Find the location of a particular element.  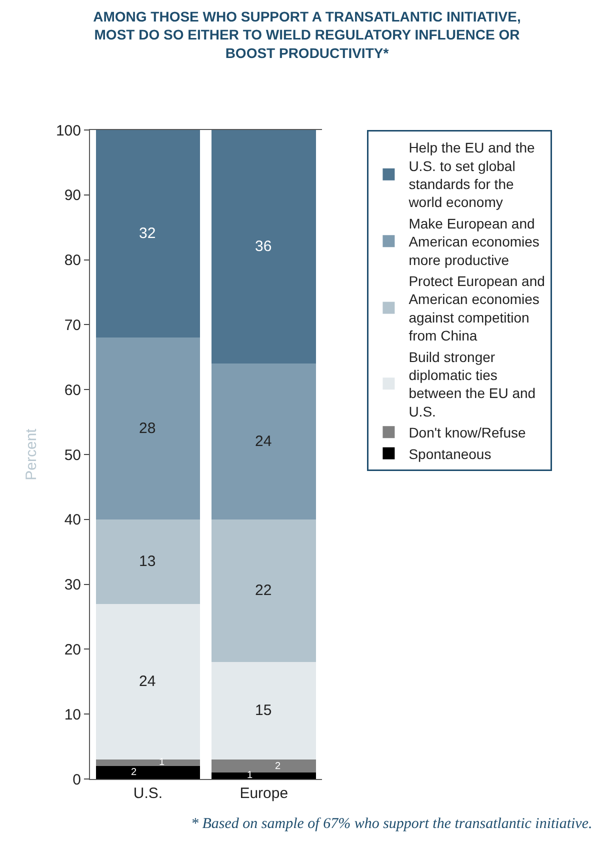

y-tick-label: 0 is located at coordinates (76, 779).